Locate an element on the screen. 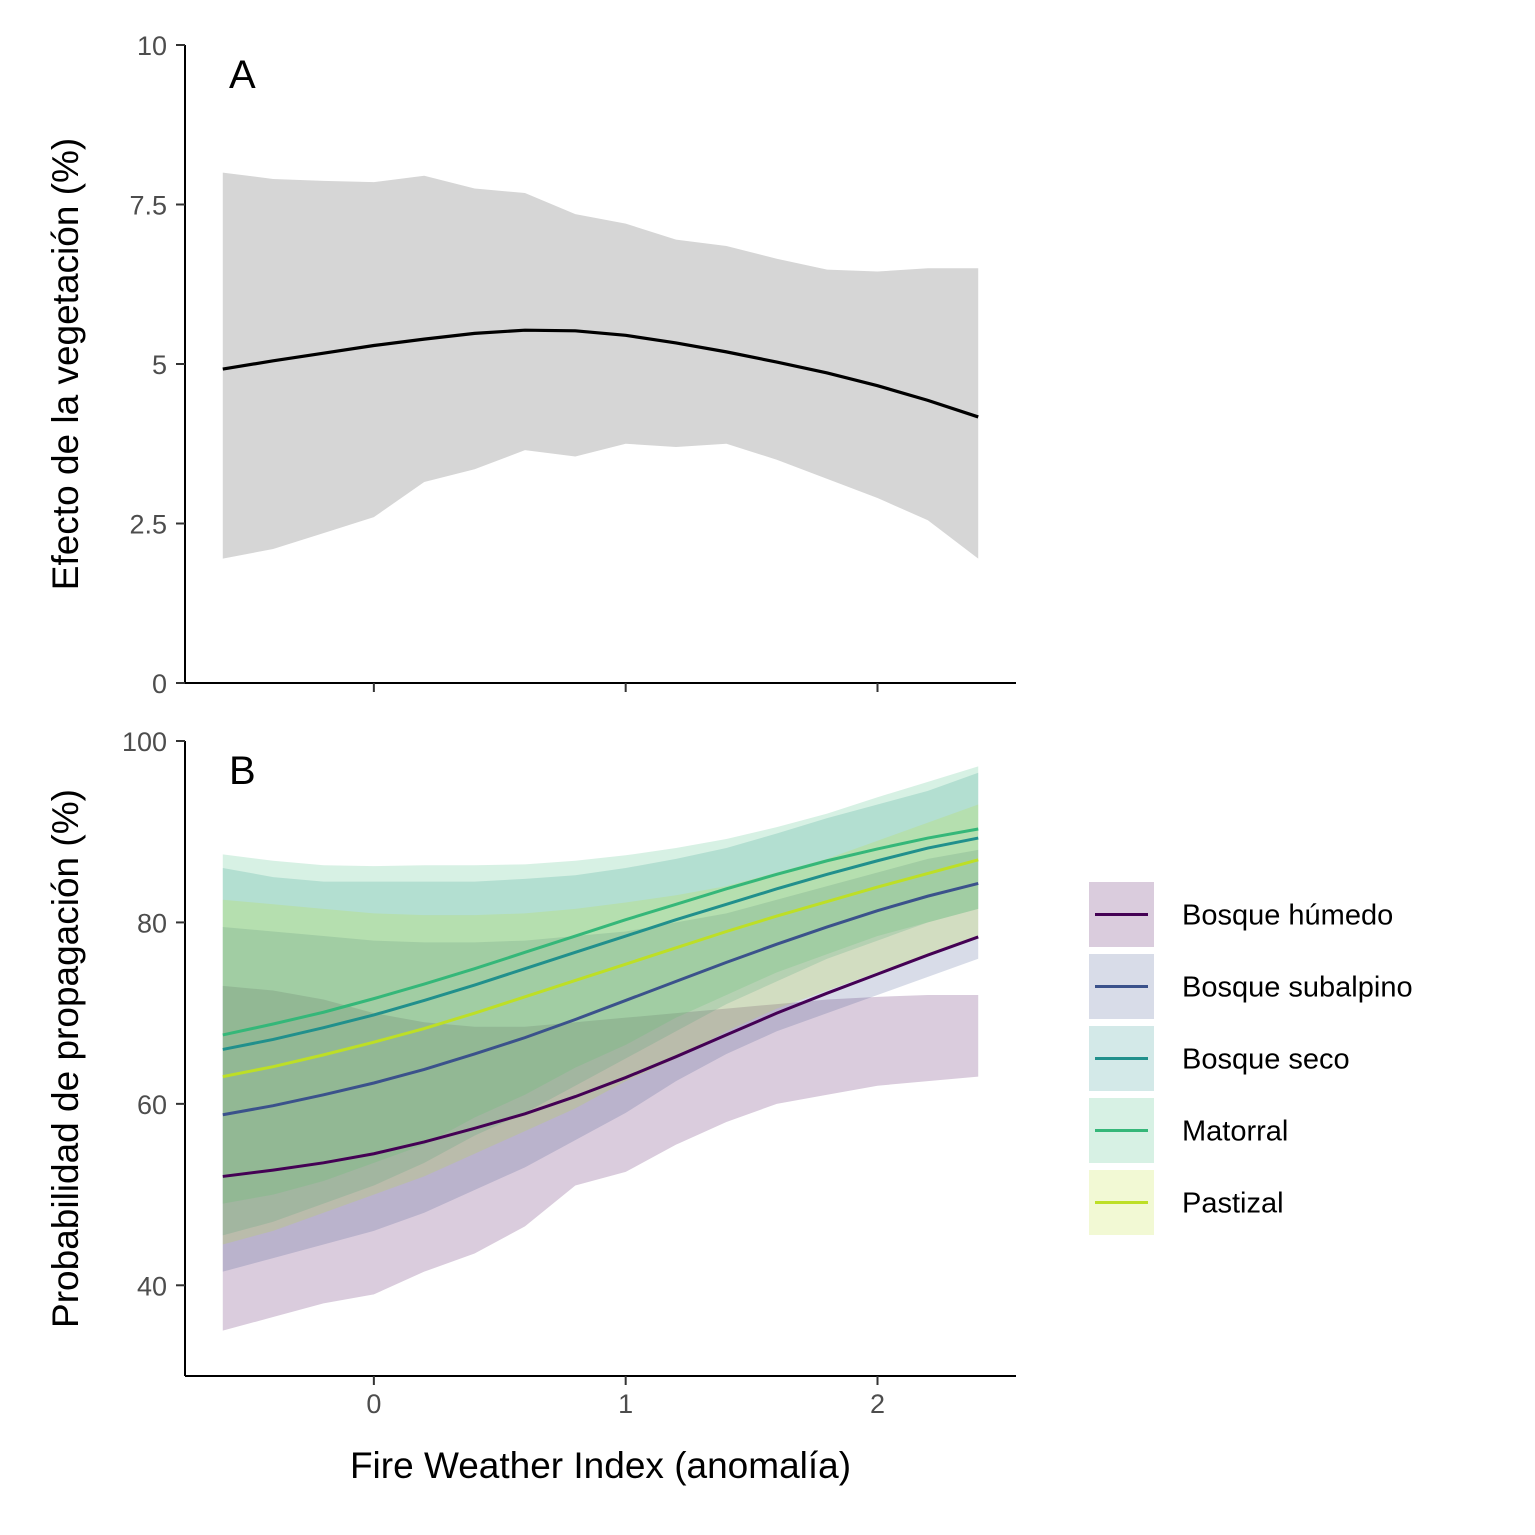  legend-label-bosque-seco: Bosque seco is located at coordinates (1266, 1060).